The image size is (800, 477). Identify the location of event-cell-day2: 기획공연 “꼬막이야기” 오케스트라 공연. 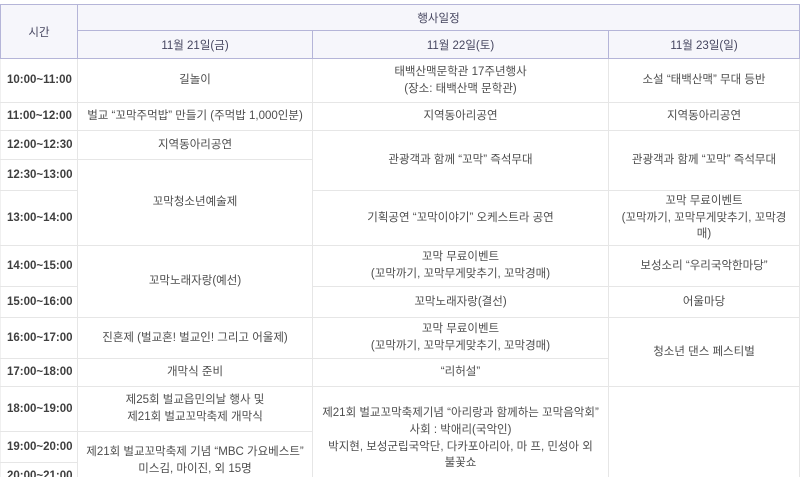
(460, 218).